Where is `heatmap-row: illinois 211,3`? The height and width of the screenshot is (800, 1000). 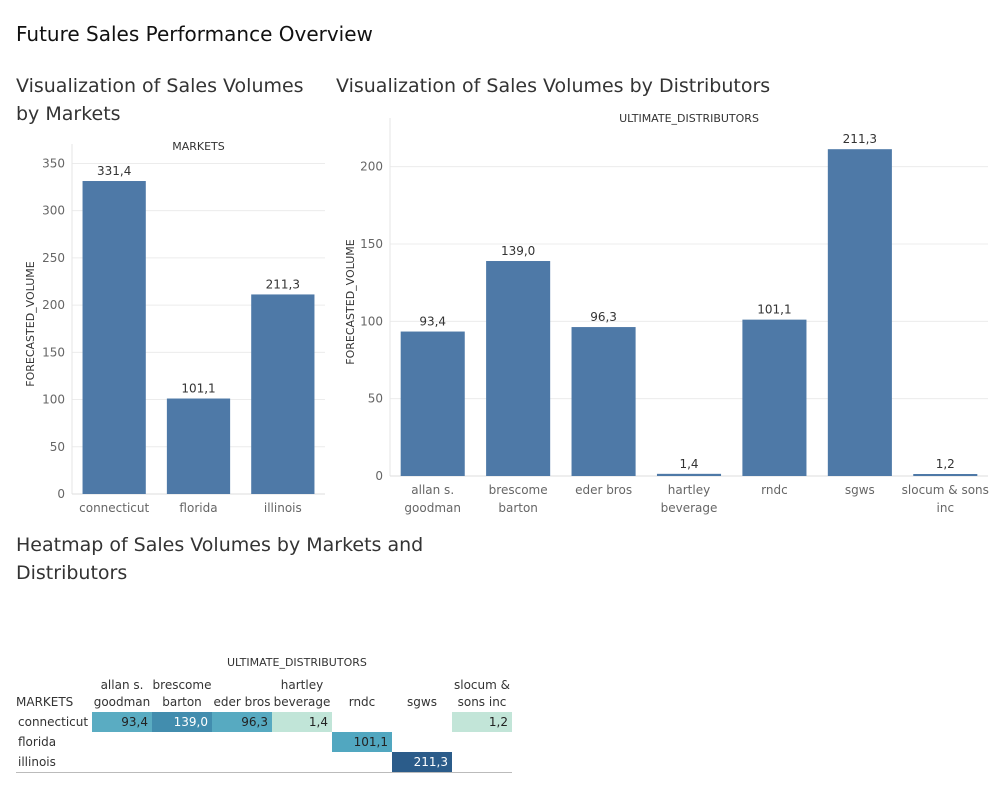 heatmap-row: illinois 211,3 is located at coordinates (264, 762).